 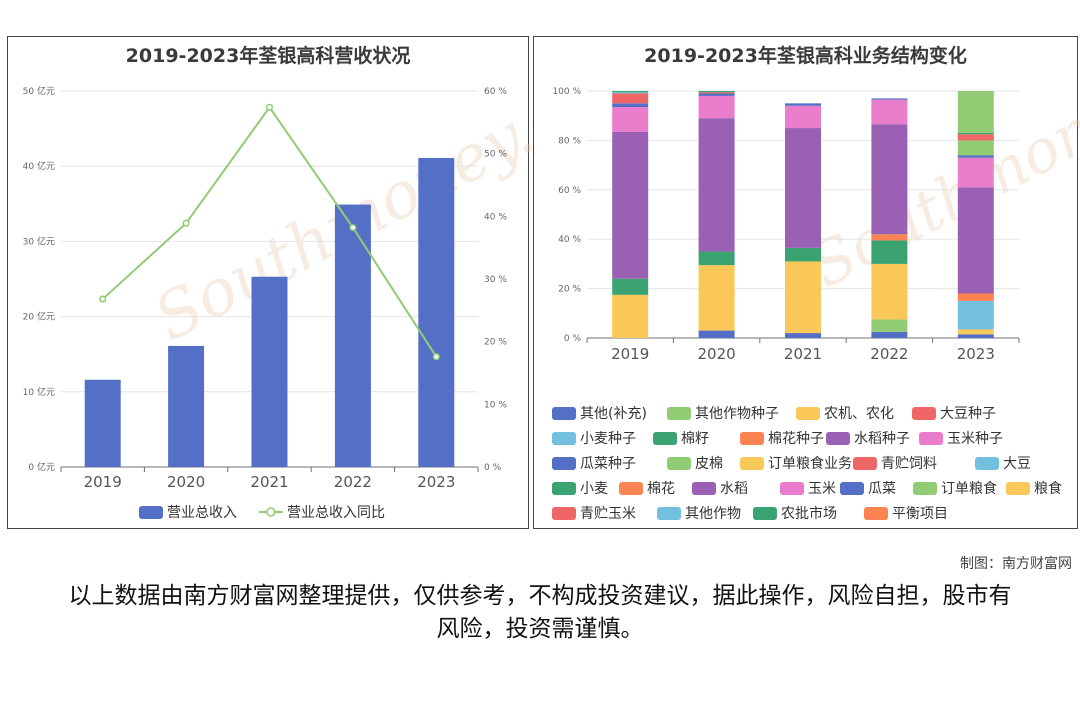 What do you see at coordinates (882, 439) in the screenshot?
I see `legend-label: 水稻种子` at bounding box center [882, 439].